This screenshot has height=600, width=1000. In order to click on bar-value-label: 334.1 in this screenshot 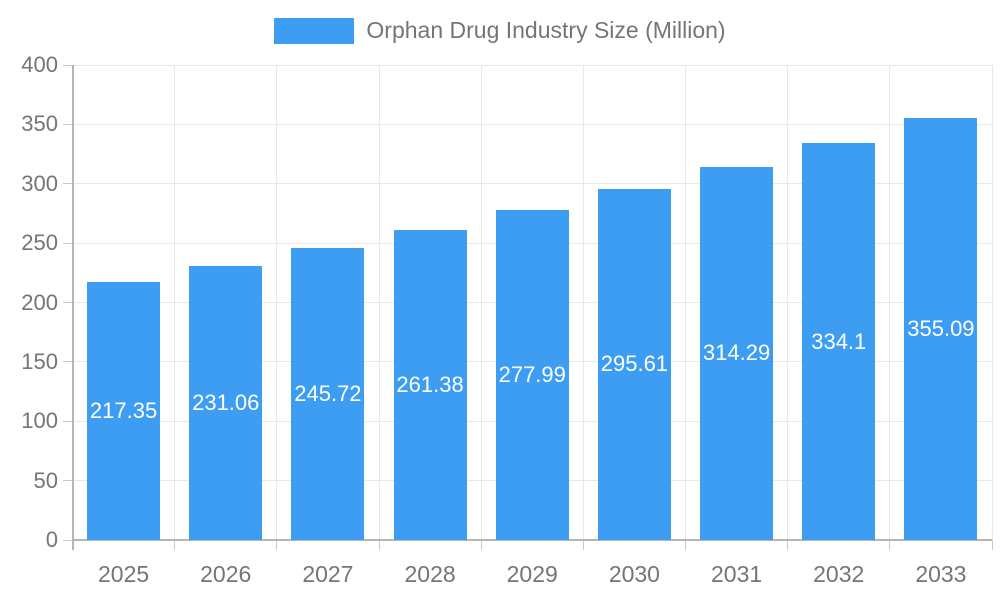, I will do `click(839, 341)`.